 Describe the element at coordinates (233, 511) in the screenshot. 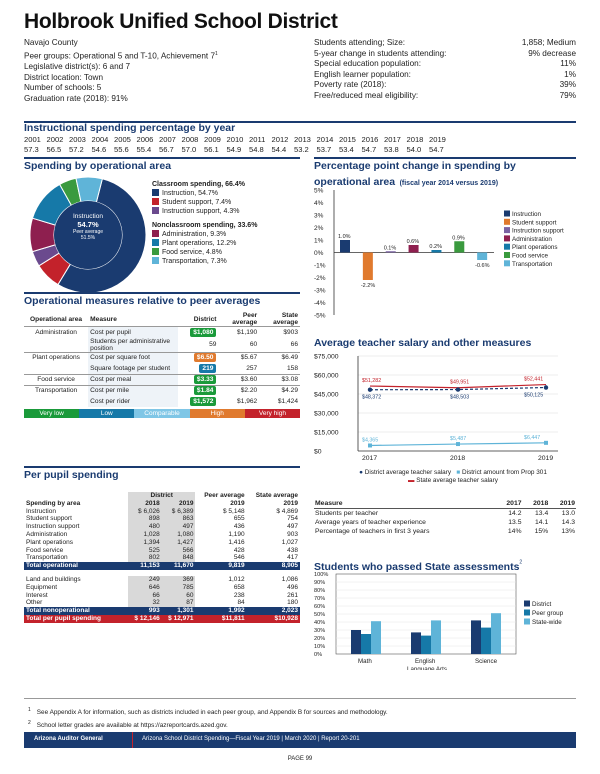

I see `cell-p: $ 5,148` at that location.